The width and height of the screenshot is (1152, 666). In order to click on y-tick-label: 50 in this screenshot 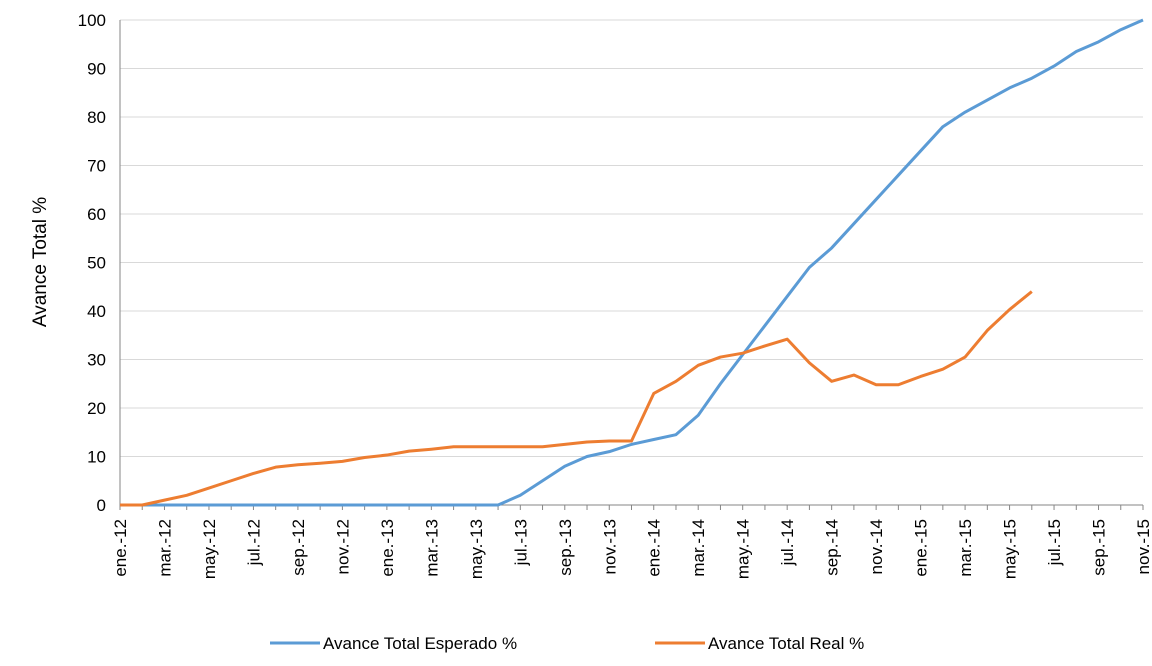, I will do `click(96, 263)`.